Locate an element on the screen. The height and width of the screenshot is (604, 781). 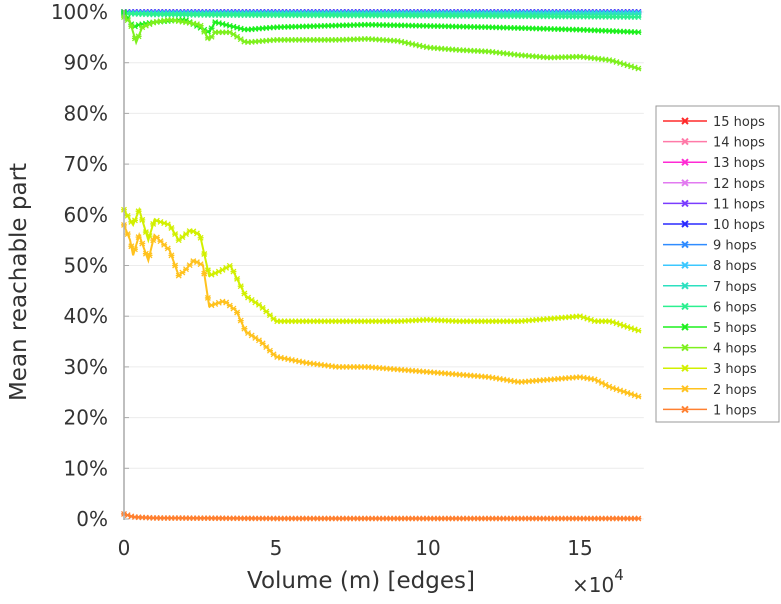
y-tick-label: 50% is located at coordinates (86, 266).